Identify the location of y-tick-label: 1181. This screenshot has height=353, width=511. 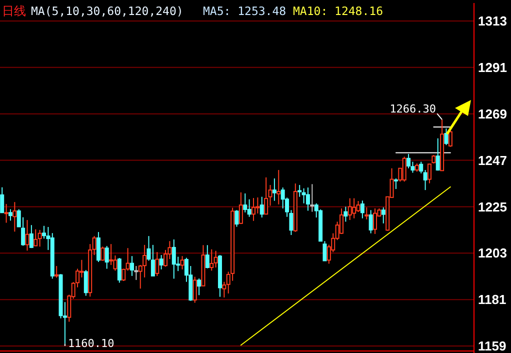
(492, 300).